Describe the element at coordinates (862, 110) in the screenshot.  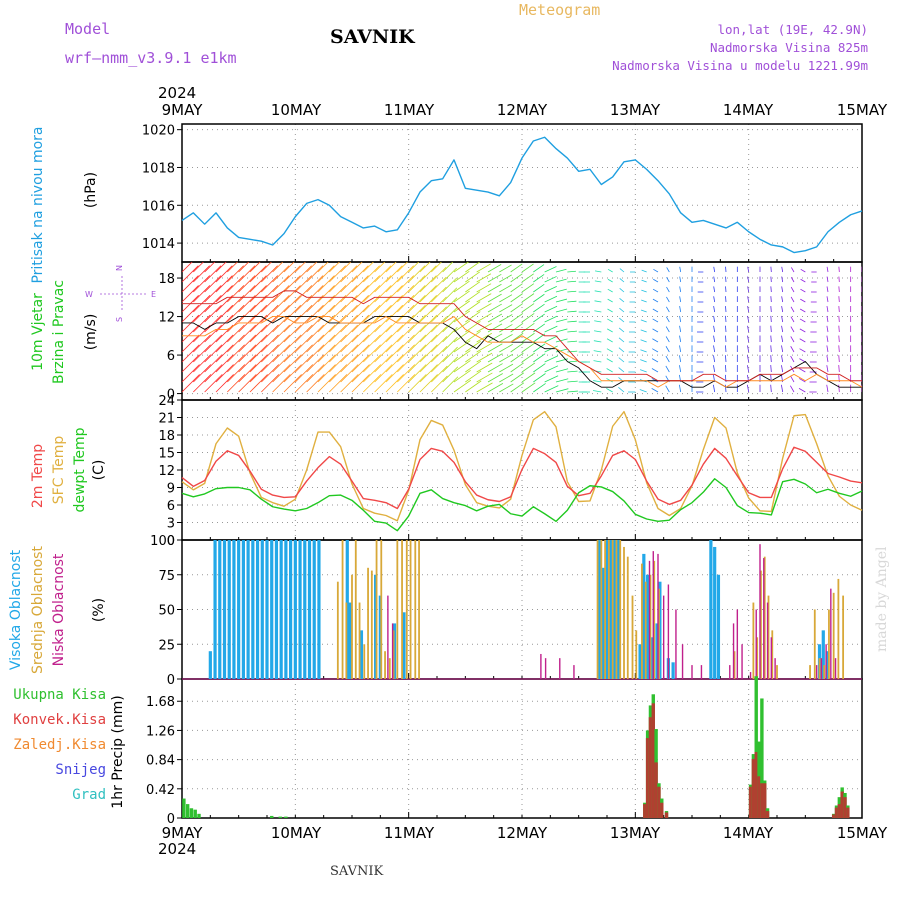
I see `top-date-label: 15MAY` at that location.